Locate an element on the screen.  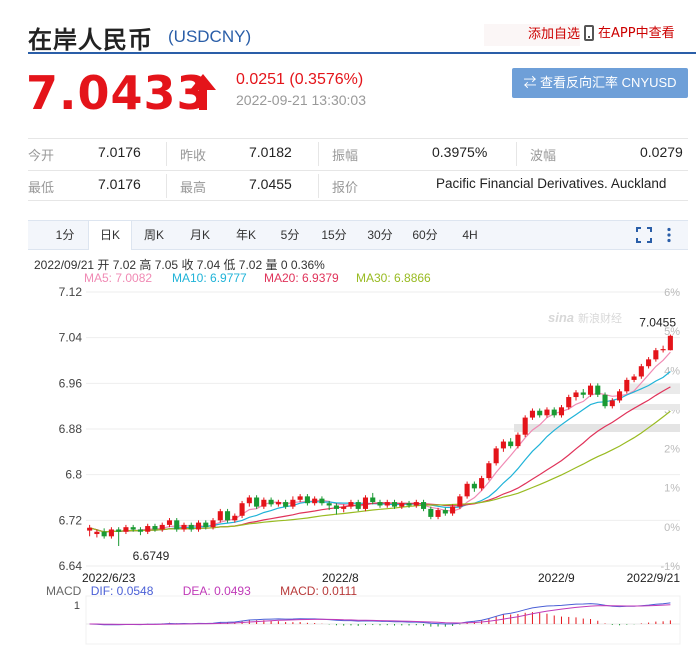
add-favorite-link: 添加自选 is located at coordinates (532, 35).